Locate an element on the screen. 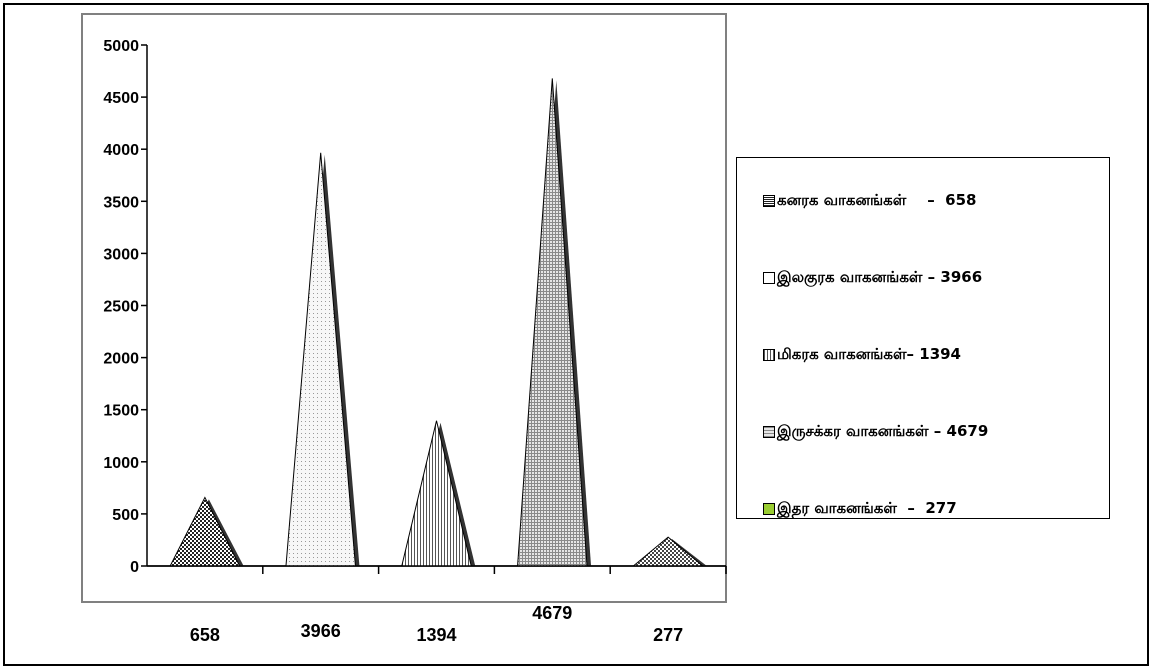 The image size is (1154, 669). legend-label: இருசக்கர வாகனங்கள் – 4679 is located at coordinates (883, 431).